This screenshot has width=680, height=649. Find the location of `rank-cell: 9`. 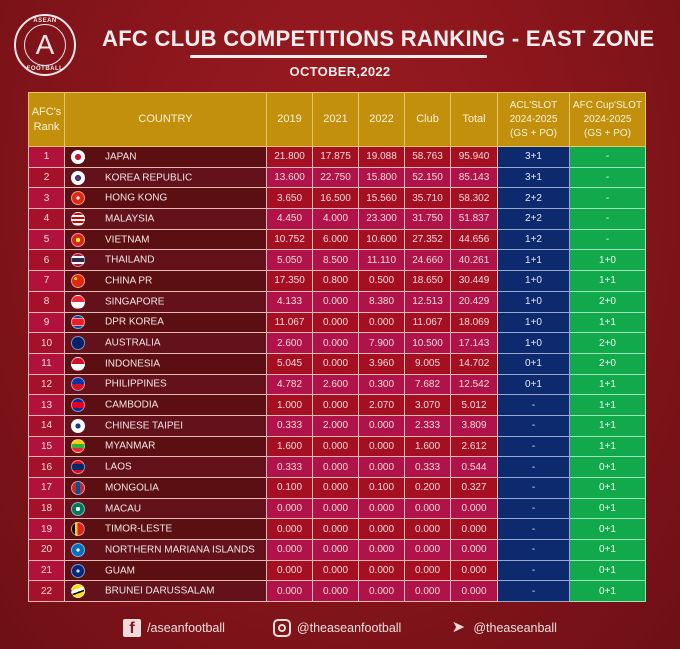

rank-cell: 9 is located at coordinates (46, 322).